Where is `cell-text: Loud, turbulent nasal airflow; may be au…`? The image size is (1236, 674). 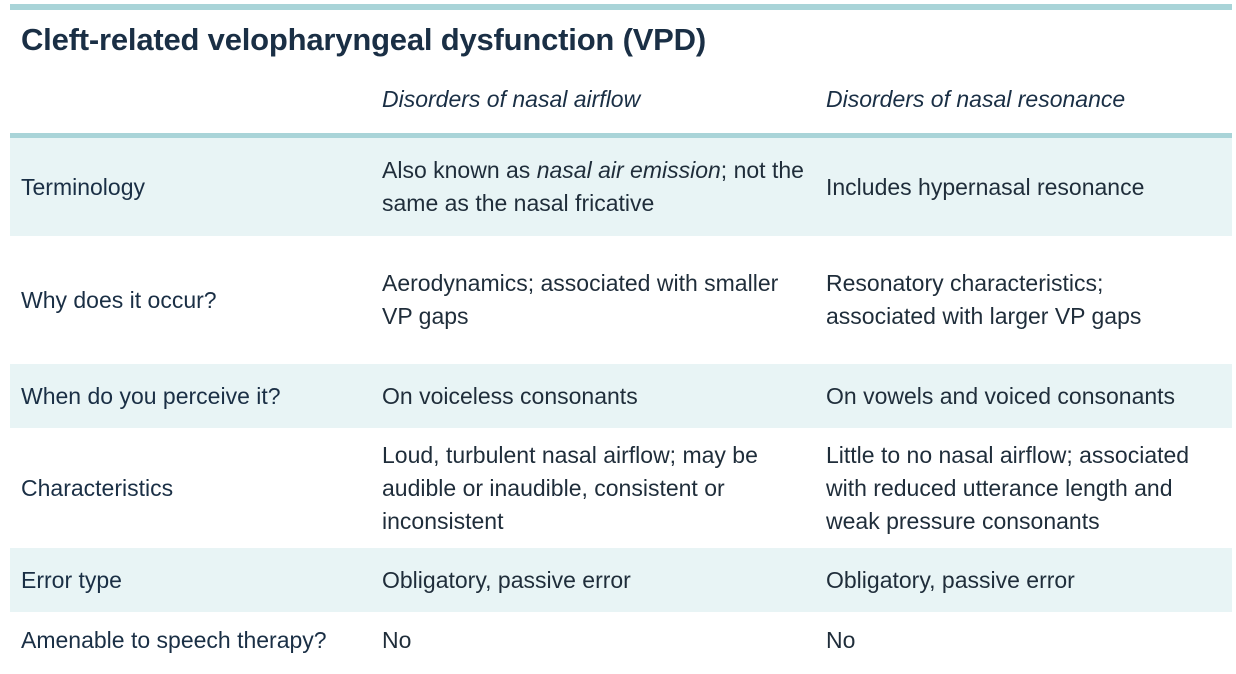 cell-text: Loud, turbulent nasal airflow; may be au… is located at coordinates (570, 487).